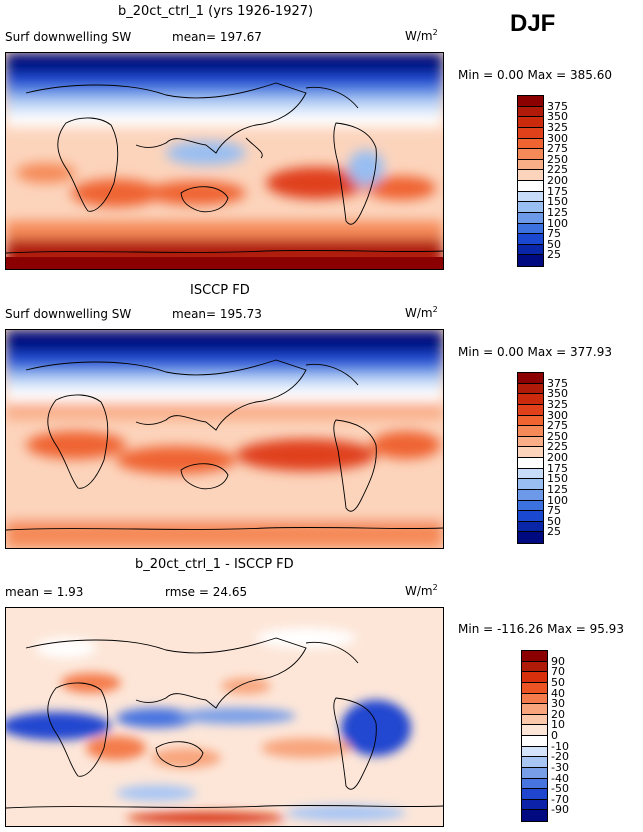 The image size is (643, 832). What do you see at coordinates (554, 511) in the screenshot?
I see `colorbar-label: 75` at bounding box center [554, 511].